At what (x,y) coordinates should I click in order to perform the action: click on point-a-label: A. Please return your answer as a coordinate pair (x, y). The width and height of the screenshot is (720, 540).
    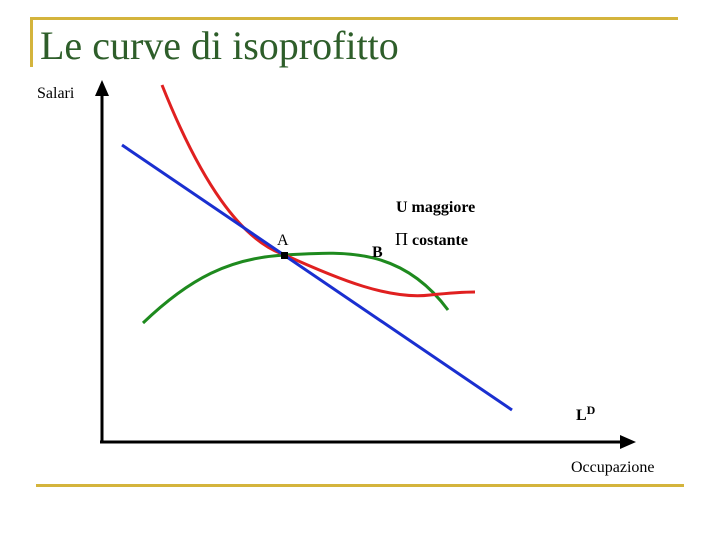
    Looking at the image, I should click on (283, 240).